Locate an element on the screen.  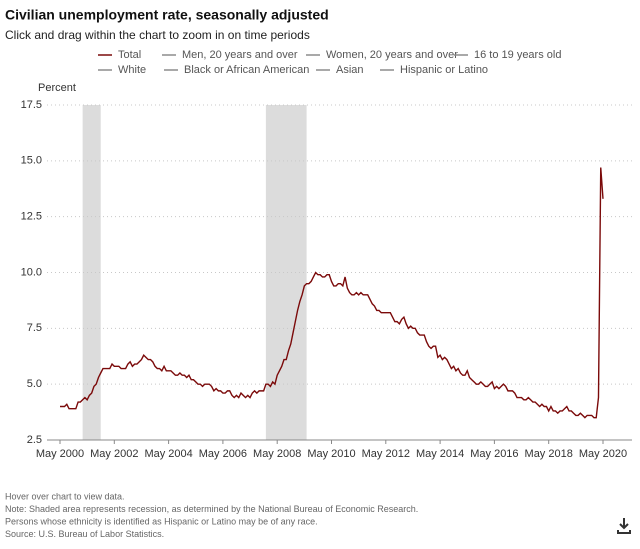
y-tick-label: 2.5 is located at coordinates (34, 440).